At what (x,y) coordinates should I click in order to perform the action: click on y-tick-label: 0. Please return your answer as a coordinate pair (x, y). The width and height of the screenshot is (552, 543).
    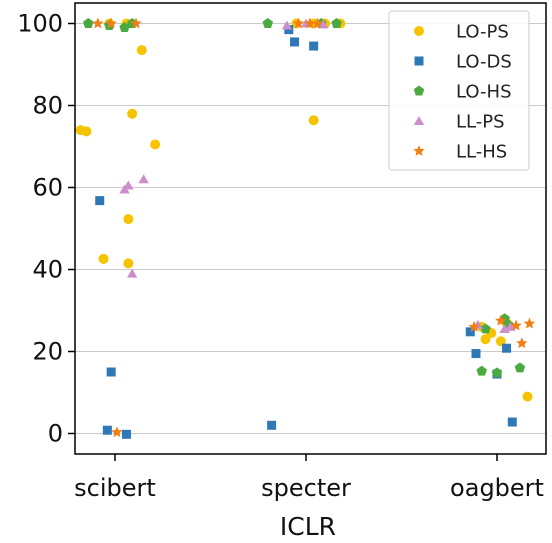
    Looking at the image, I should click on (55, 434).